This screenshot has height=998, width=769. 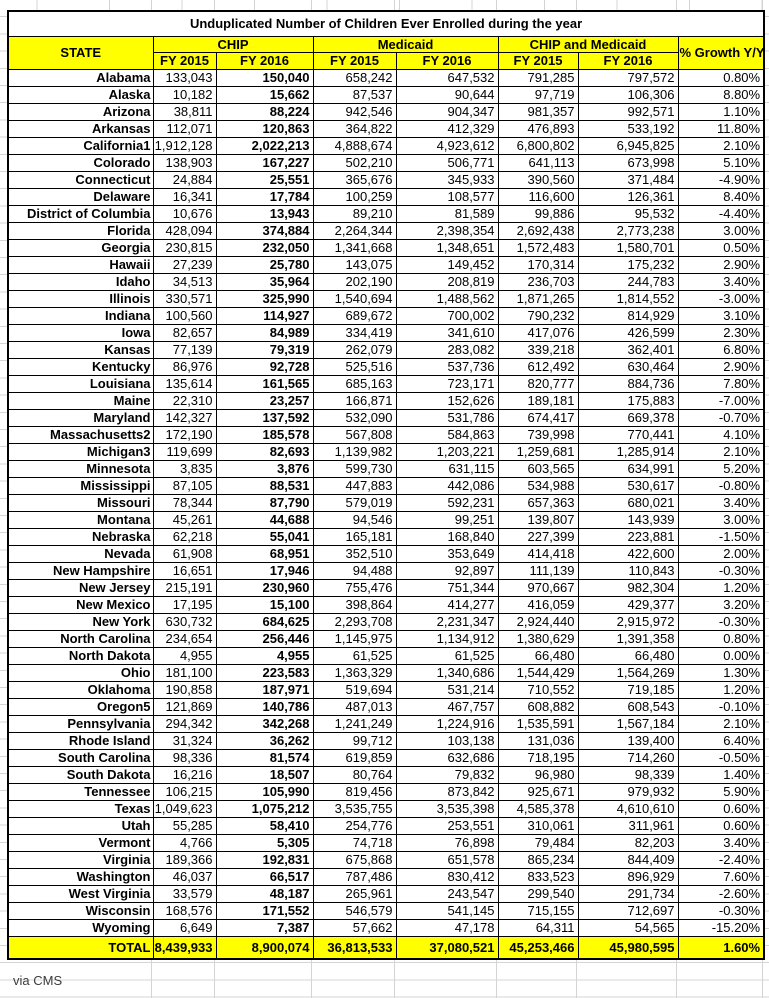 What do you see at coordinates (721, 299) in the screenshot?
I see `value-cell: -3.00%` at bounding box center [721, 299].